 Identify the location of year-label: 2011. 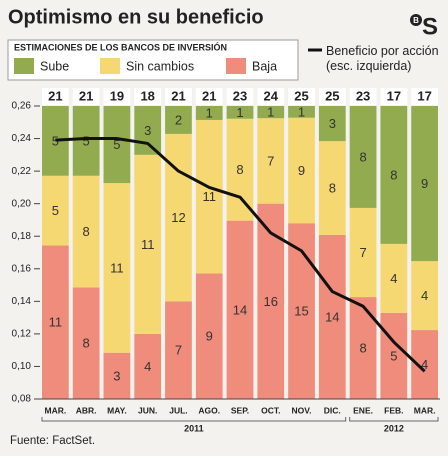
(194, 428).